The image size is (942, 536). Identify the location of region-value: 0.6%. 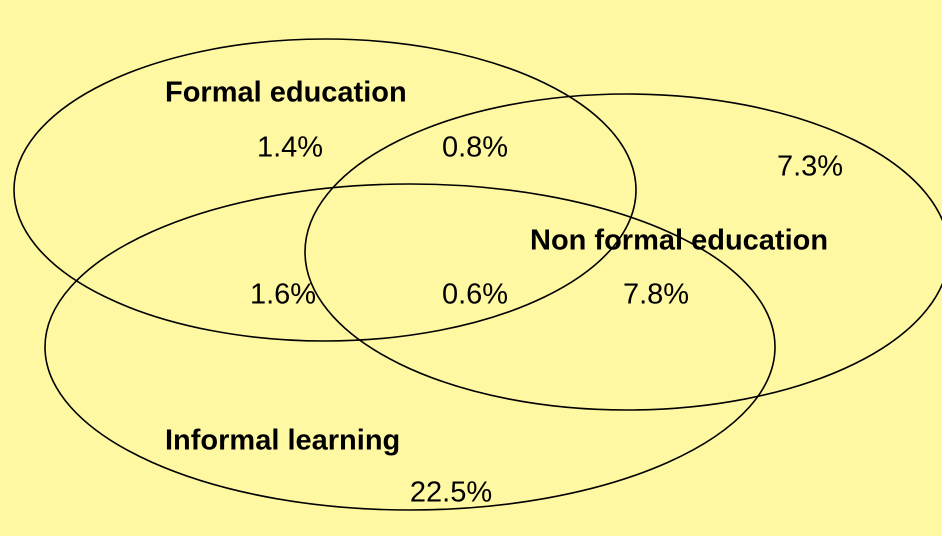
(475, 295).